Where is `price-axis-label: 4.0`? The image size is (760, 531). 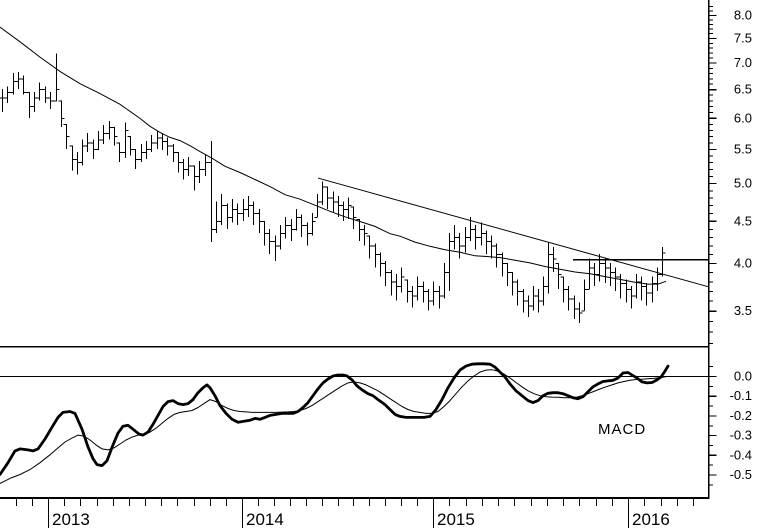
price-axis-label: 4.0 is located at coordinates (743, 262).